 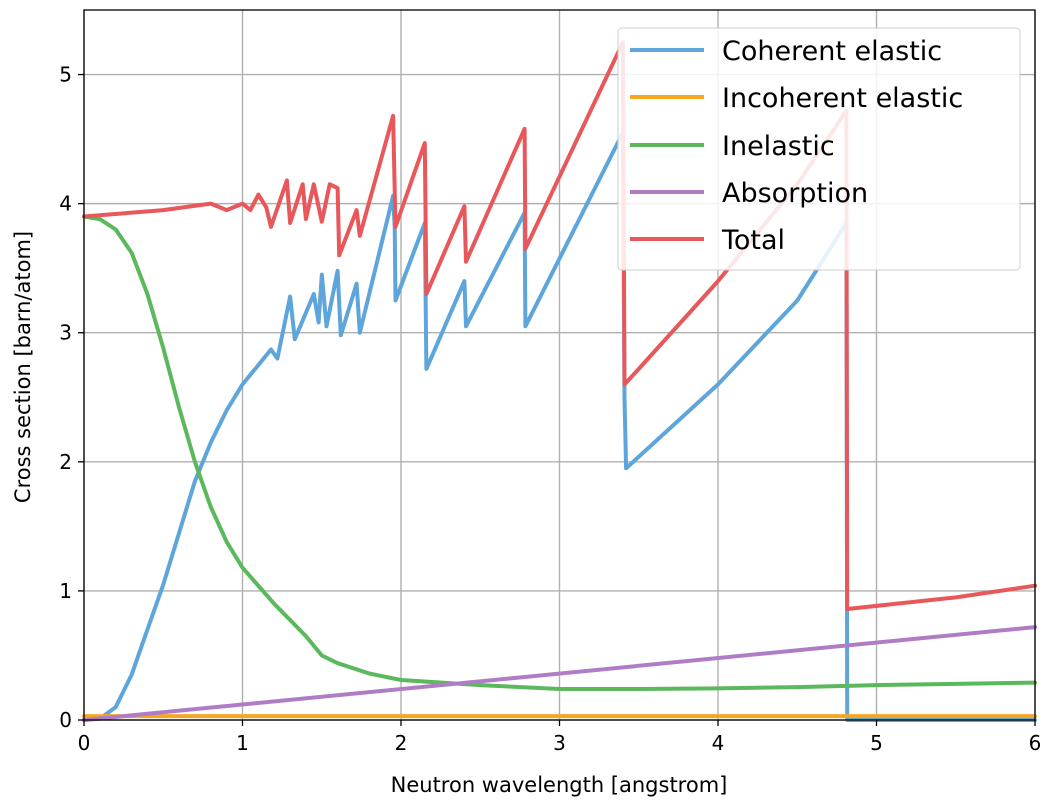 What do you see at coordinates (65, 462) in the screenshot?
I see `y-tick-label: 2` at bounding box center [65, 462].